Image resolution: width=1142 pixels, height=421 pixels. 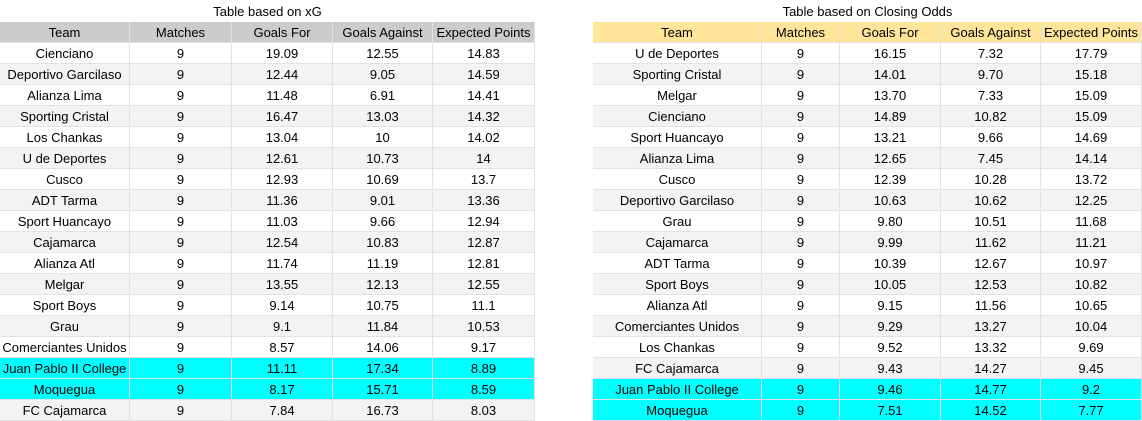 What do you see at coordinates (383, 389) in the screenshot?
I see `value-cell: 15.71` at bounding box center [383, 389].